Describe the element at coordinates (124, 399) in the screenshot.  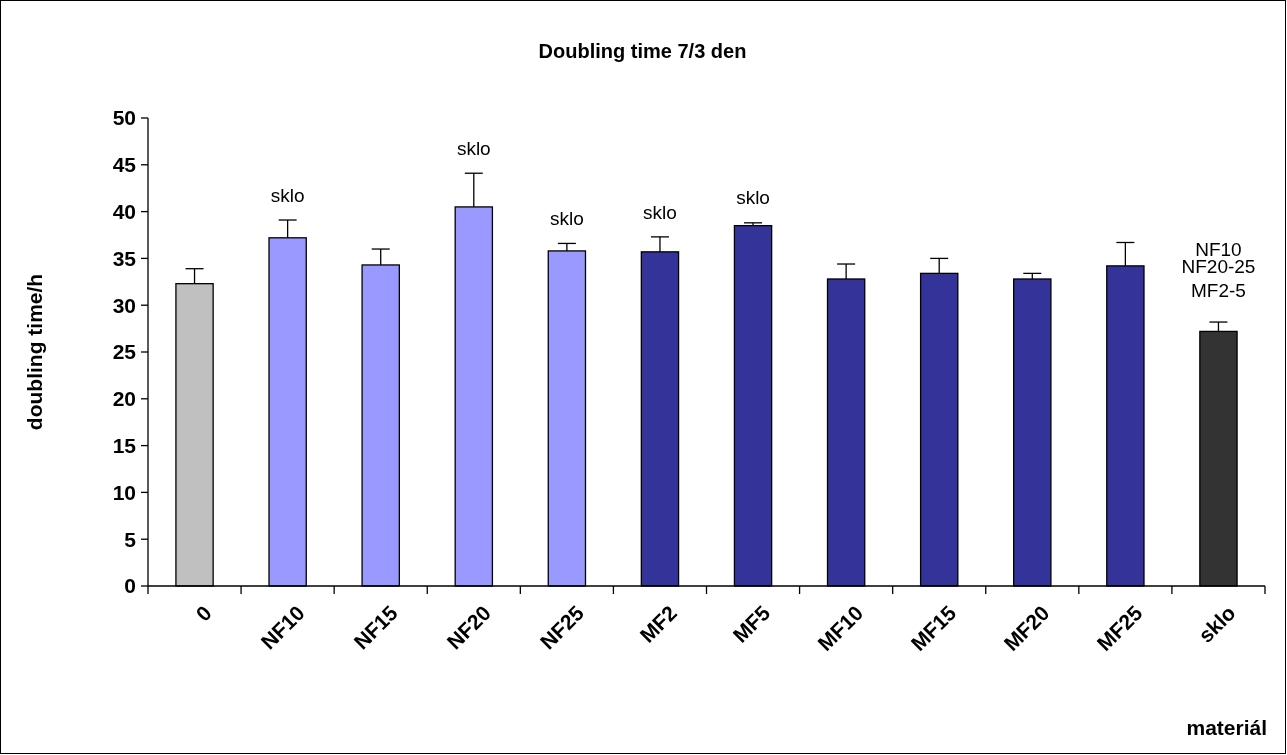
I see `y-tick-label: 20` at that location.